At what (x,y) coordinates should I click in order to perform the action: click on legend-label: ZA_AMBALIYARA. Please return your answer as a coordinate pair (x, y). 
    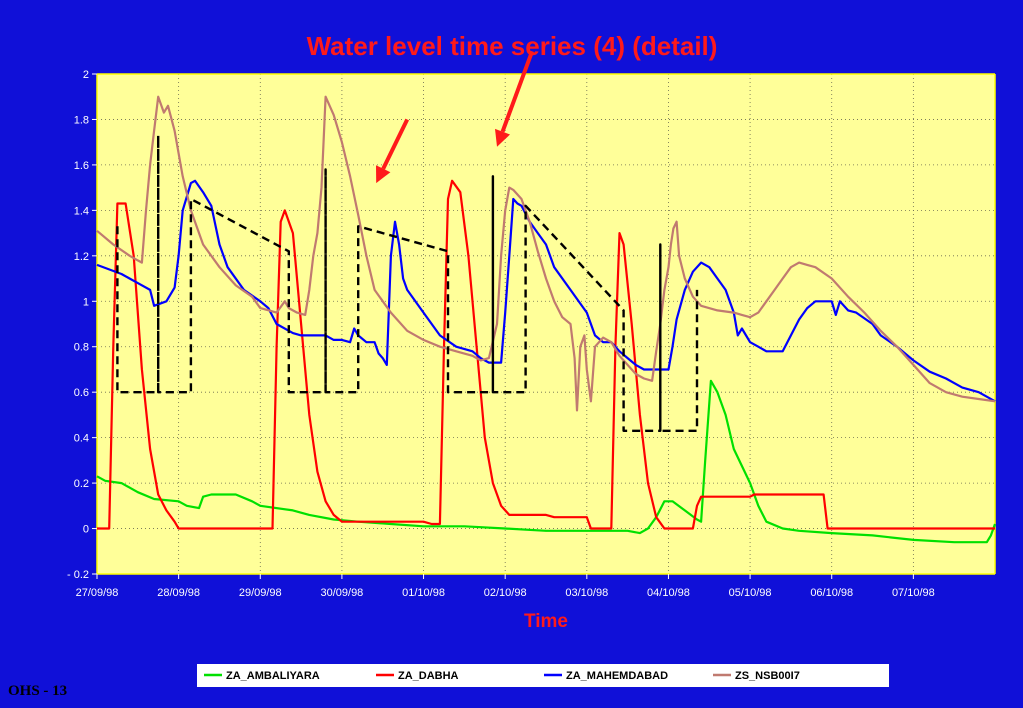
    Looking at the image, I should click on (273, 676).